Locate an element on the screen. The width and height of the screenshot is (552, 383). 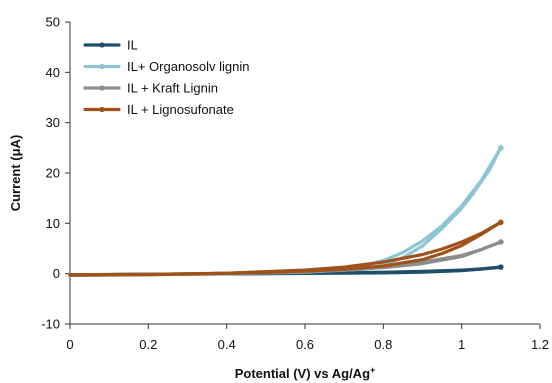
x-axis-ticks: 0 0.2 0.4 0.6 0.8 1 1.2 is located at coordinates (307, 338).